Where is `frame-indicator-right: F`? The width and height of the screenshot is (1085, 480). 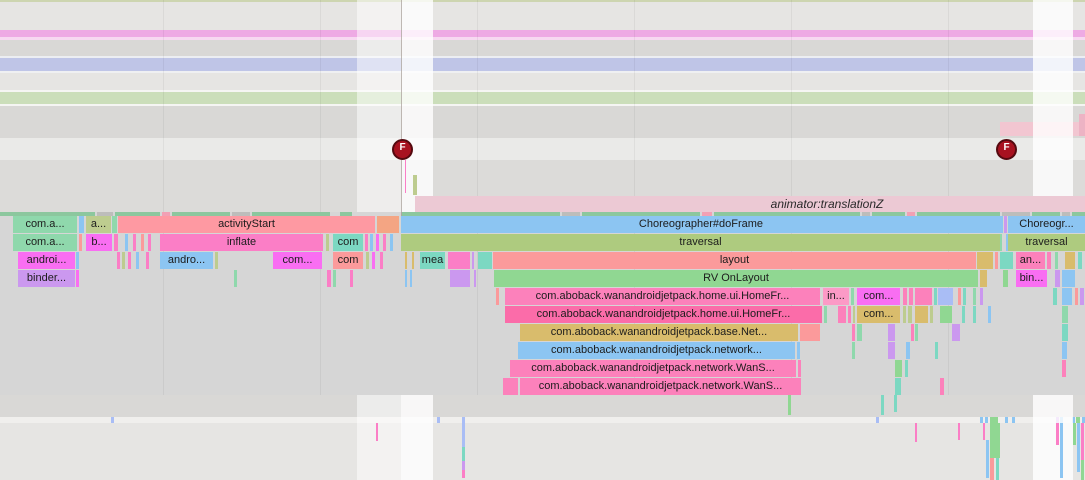 frame-indicator-right: F is located at coordinates (1006, 149).